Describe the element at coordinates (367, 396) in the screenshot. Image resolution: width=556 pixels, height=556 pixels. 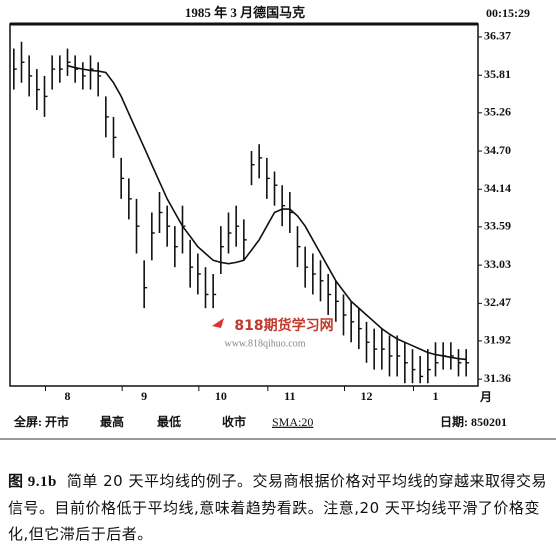
I see `x-tick-label: 12` at that location.